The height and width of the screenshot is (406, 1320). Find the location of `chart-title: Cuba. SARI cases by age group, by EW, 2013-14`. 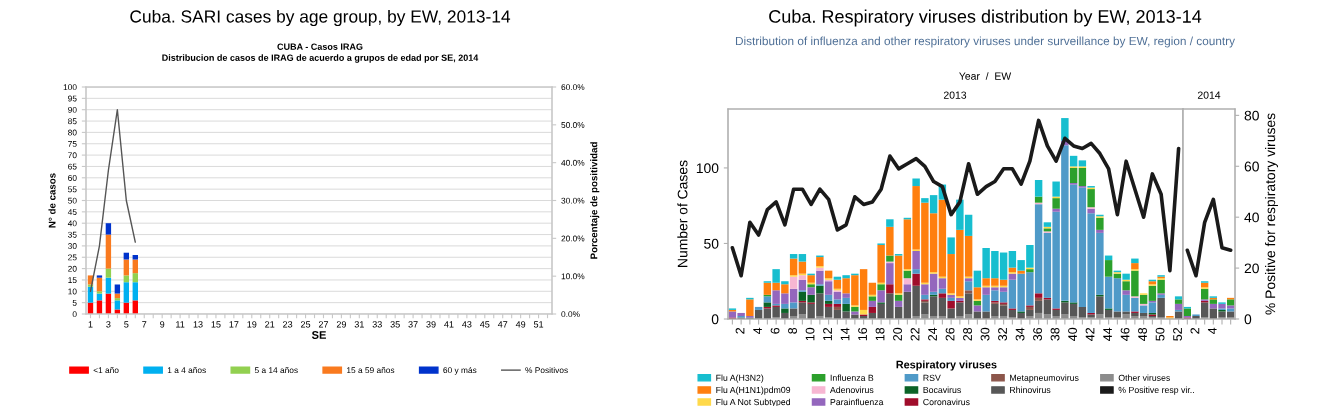

chart-title: Cuba. SARI cases by age group, by EW, 2013-14 is located at coordinates (320, 18).